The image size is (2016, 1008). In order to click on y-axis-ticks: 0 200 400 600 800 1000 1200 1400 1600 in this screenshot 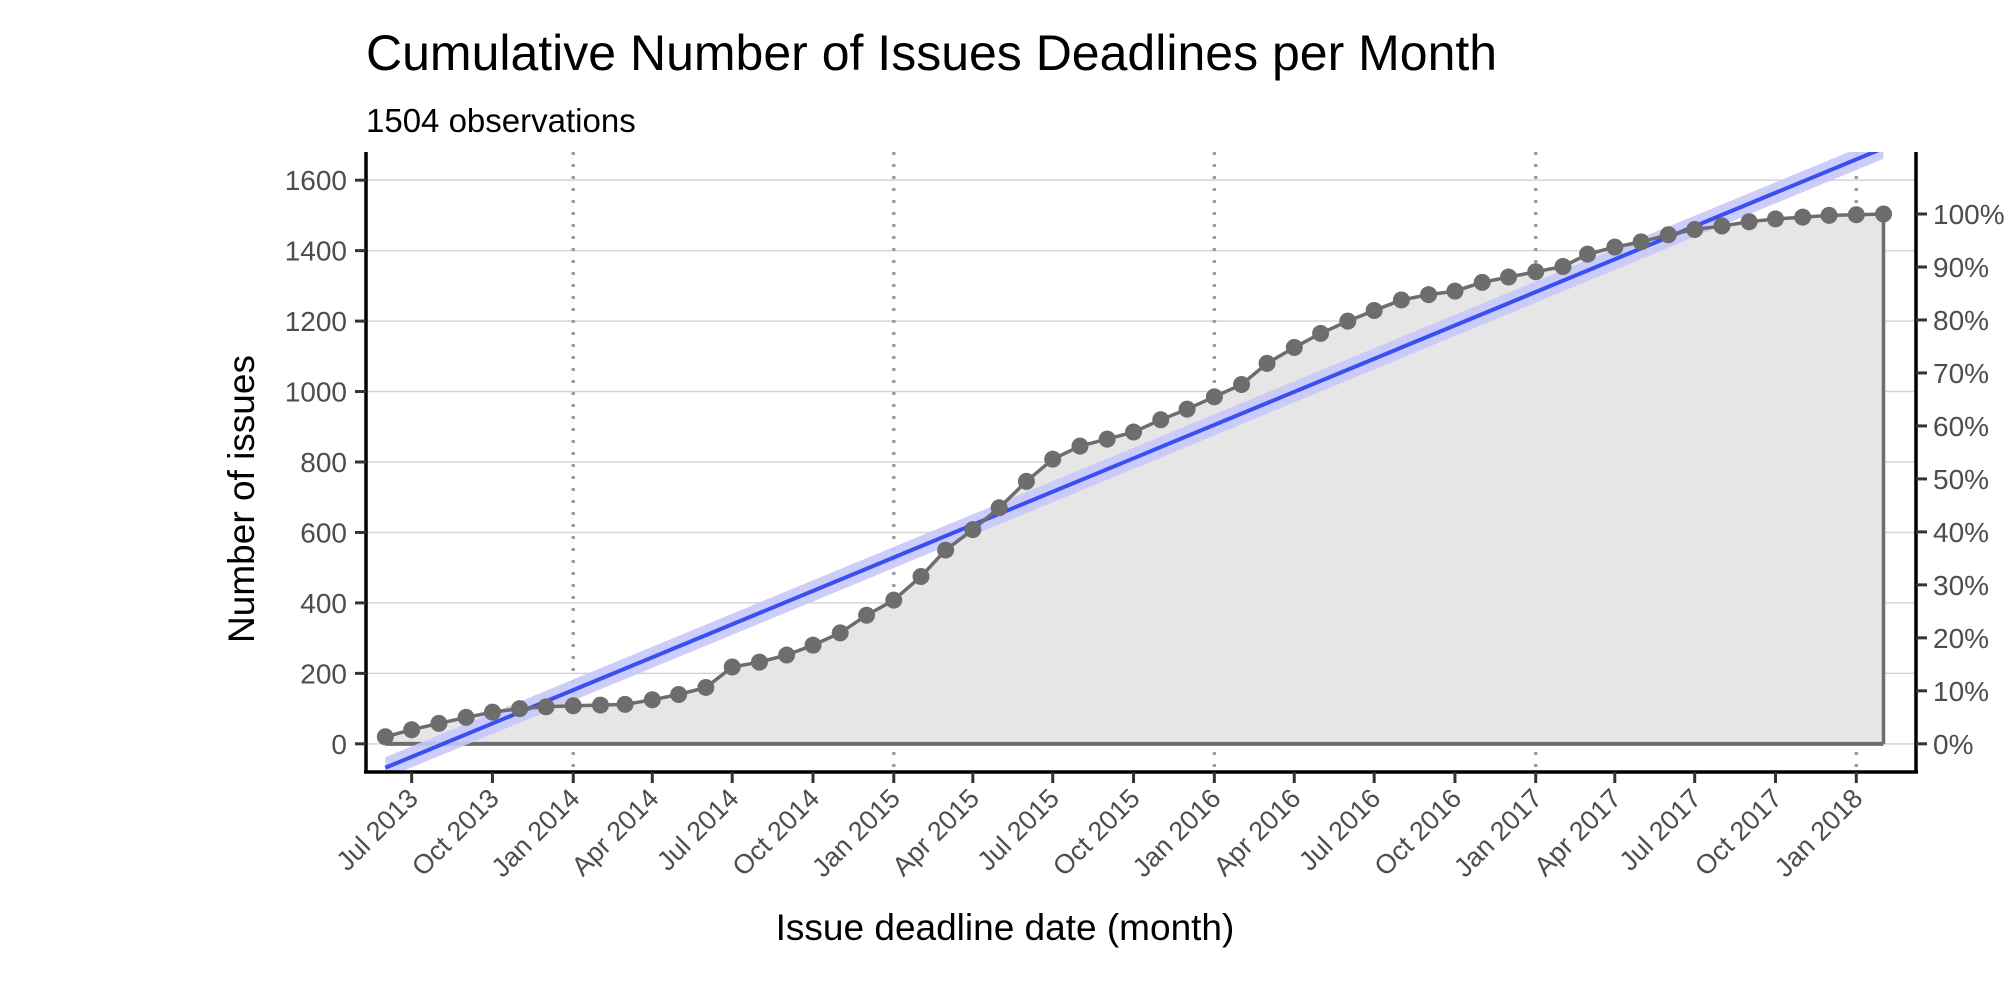, I will do `click(325, 462)`.